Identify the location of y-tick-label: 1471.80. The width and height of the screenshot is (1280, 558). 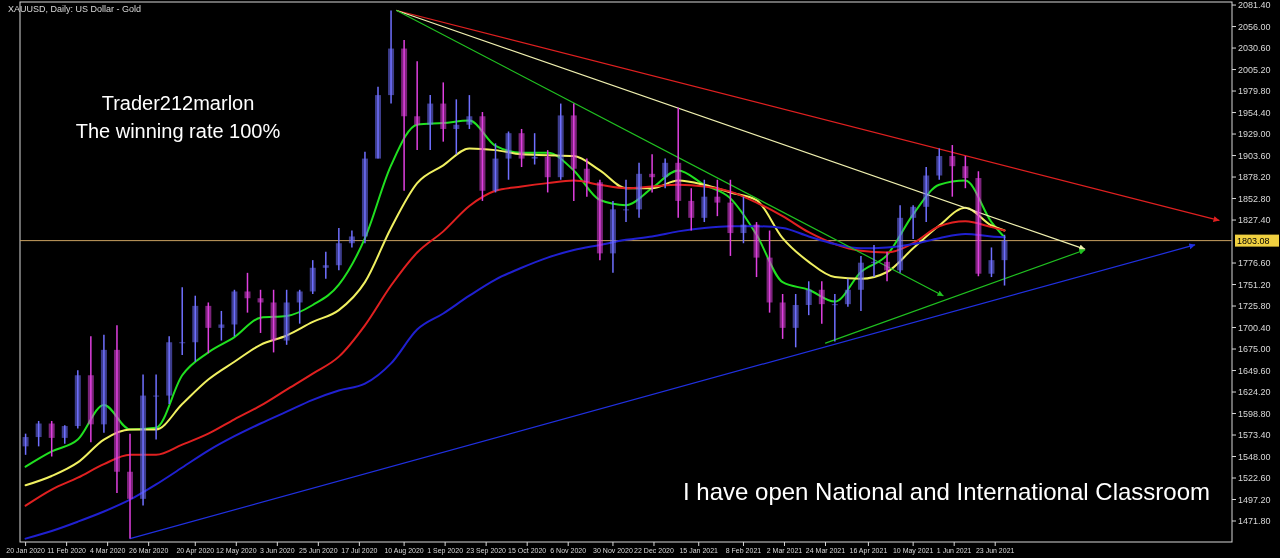
(1254, 521).